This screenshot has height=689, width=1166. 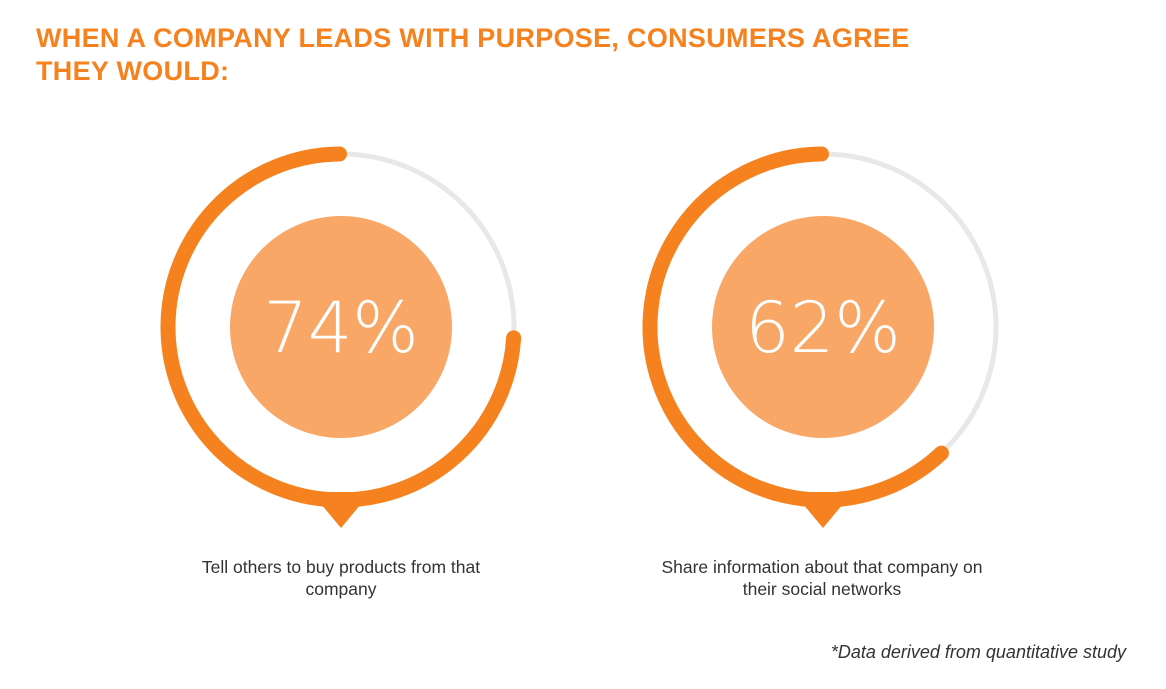 I want to click on gauge-value-label: 62%, so click(x=823, y=328).